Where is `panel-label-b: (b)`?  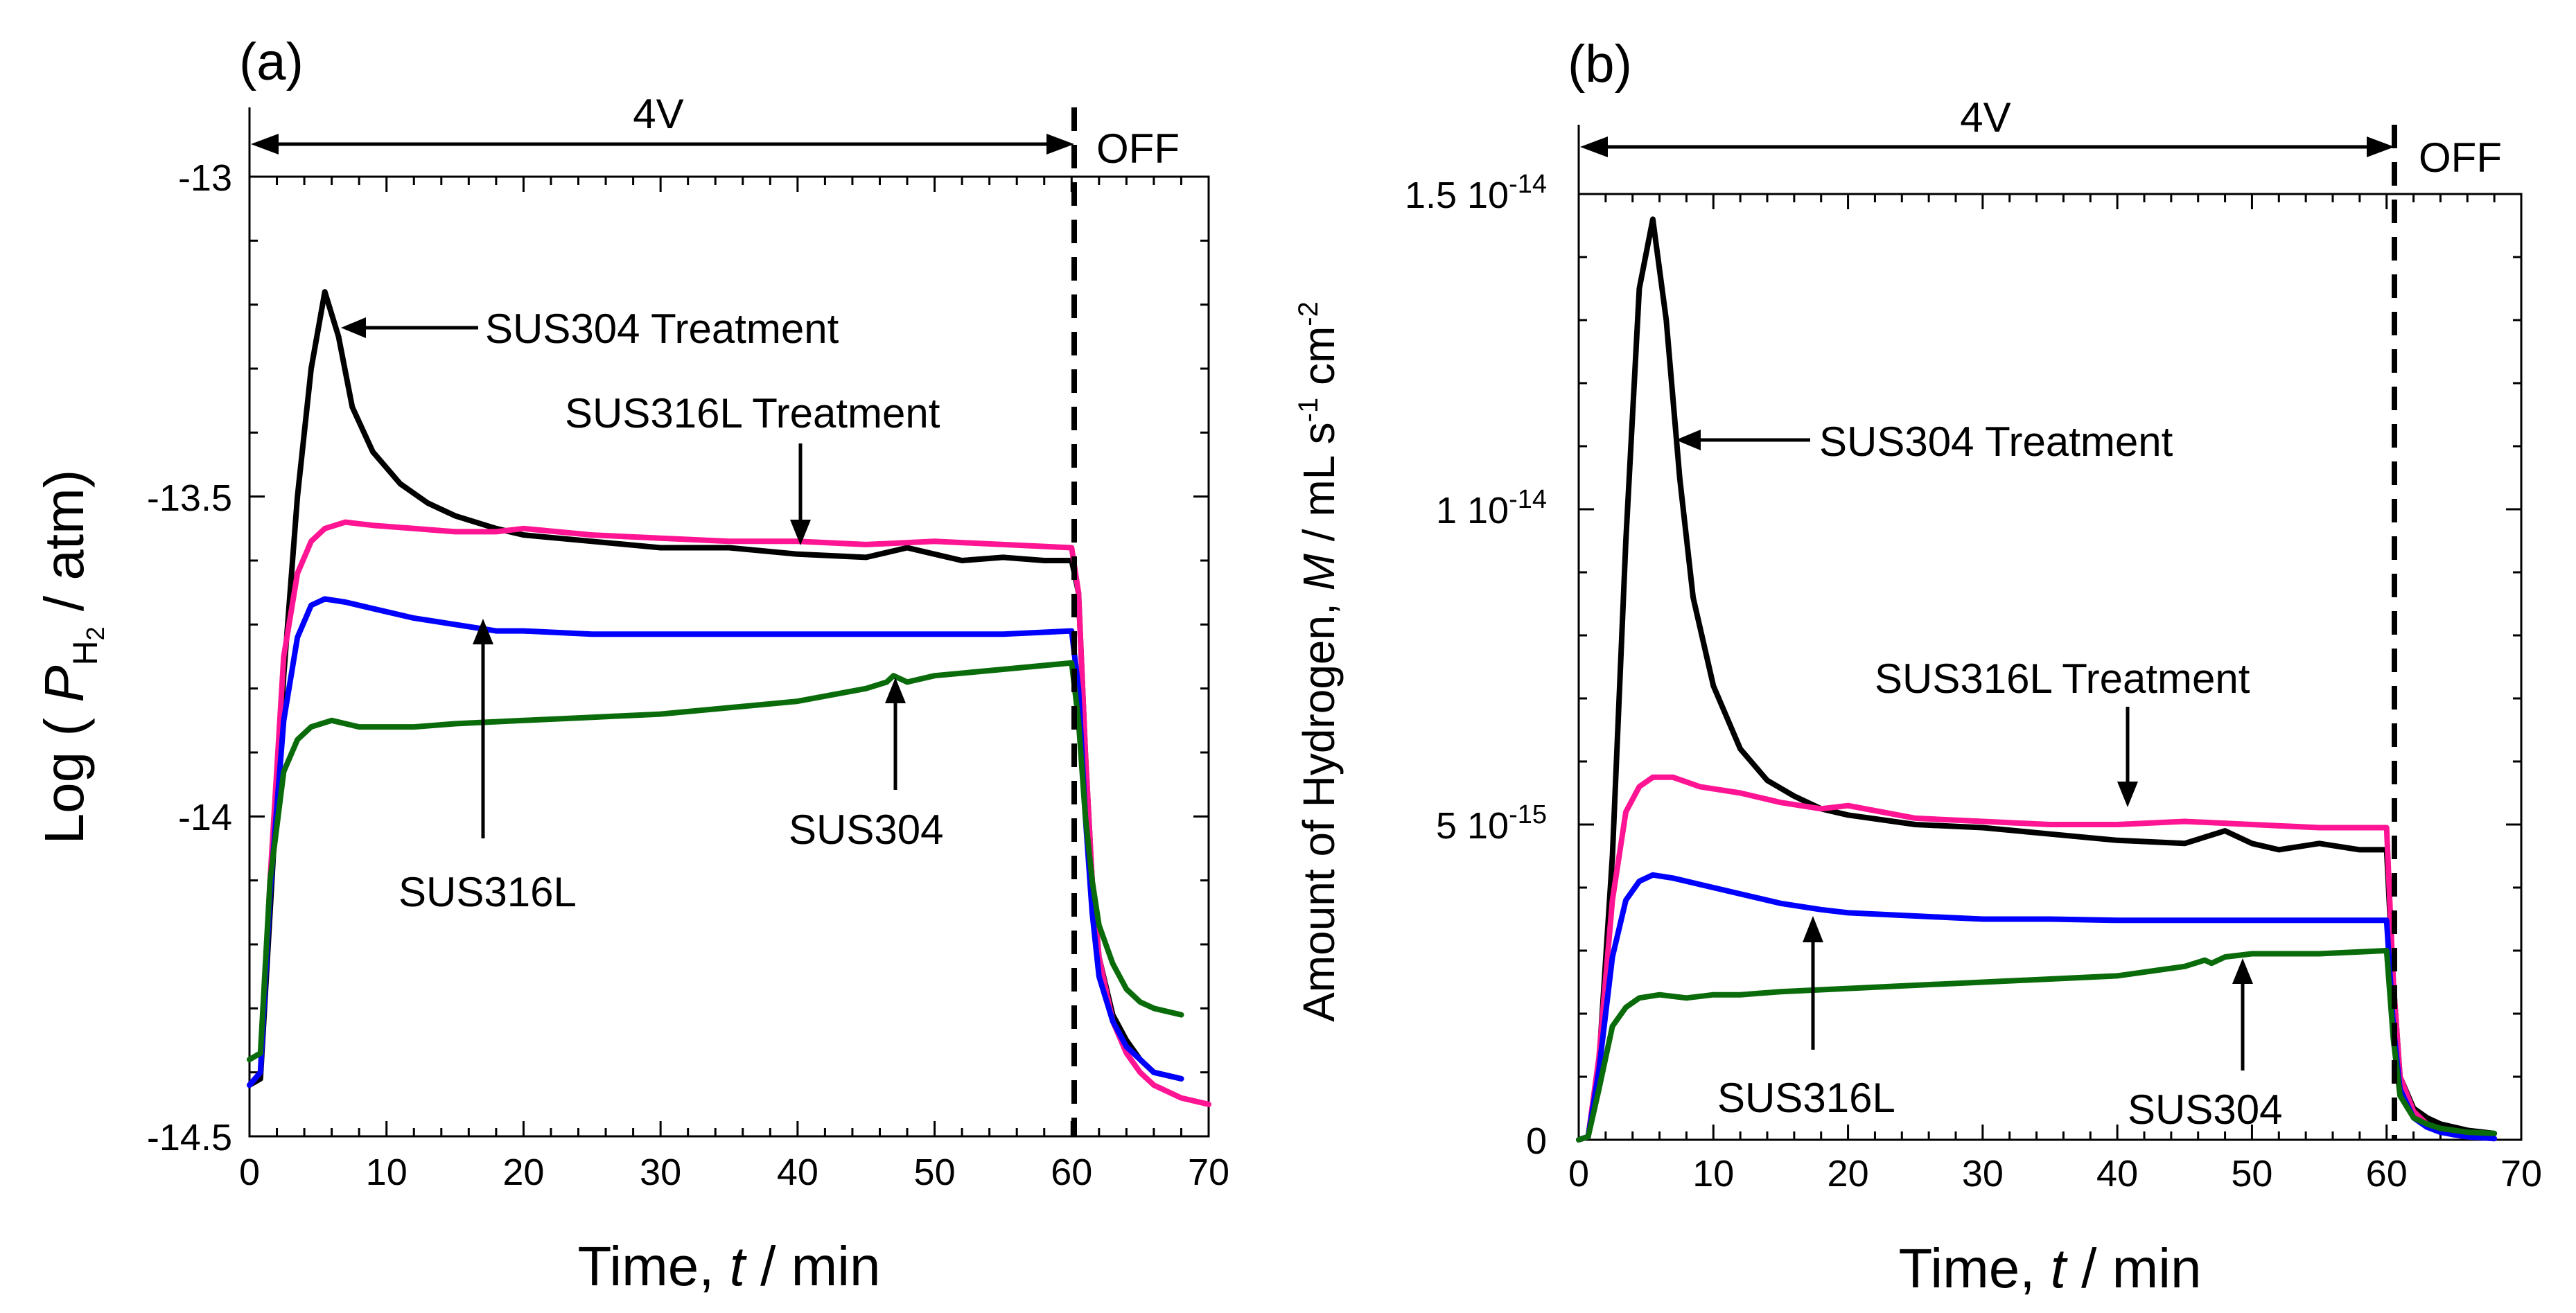
panel-label-b: (b) is located at coordinates (1600, 64).